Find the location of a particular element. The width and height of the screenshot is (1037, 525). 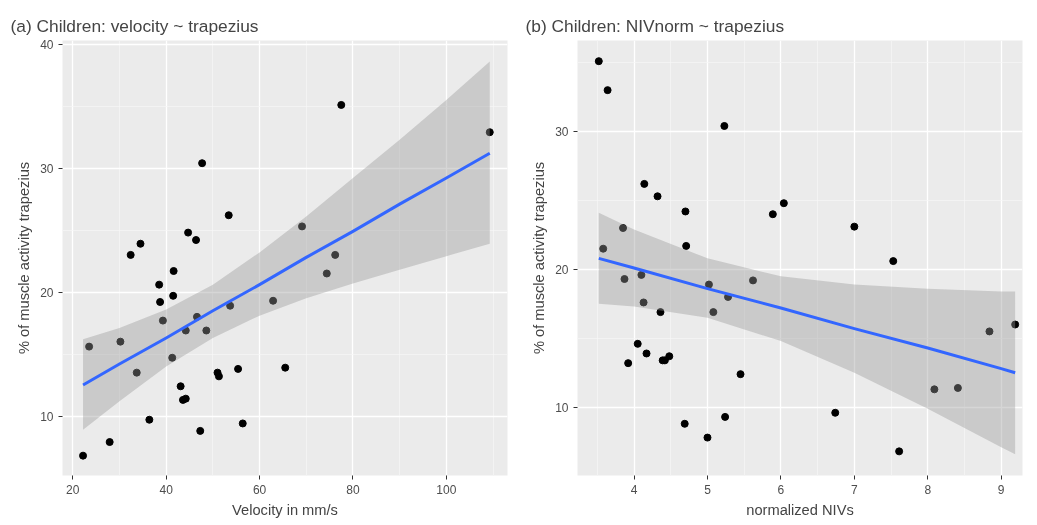

x-tick-label: 20 is located at coordinates (73, 489).